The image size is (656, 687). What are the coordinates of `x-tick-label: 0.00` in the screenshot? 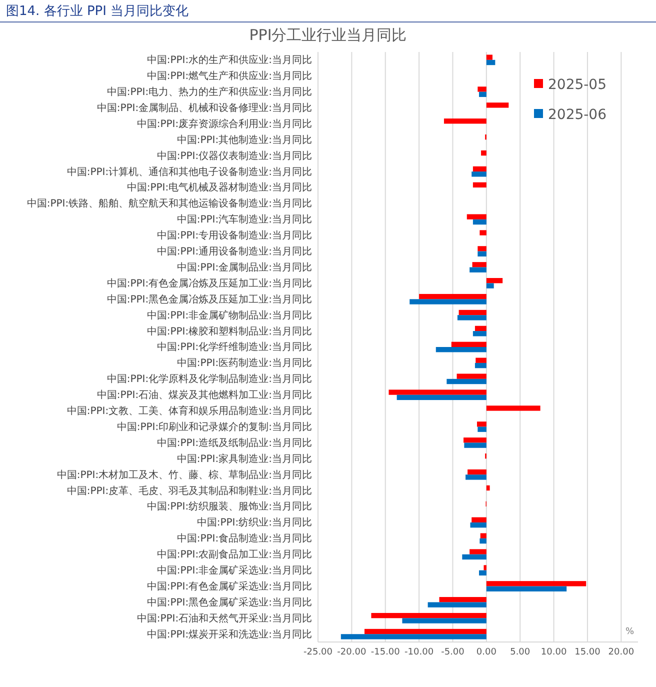 It's located at (486, 652).